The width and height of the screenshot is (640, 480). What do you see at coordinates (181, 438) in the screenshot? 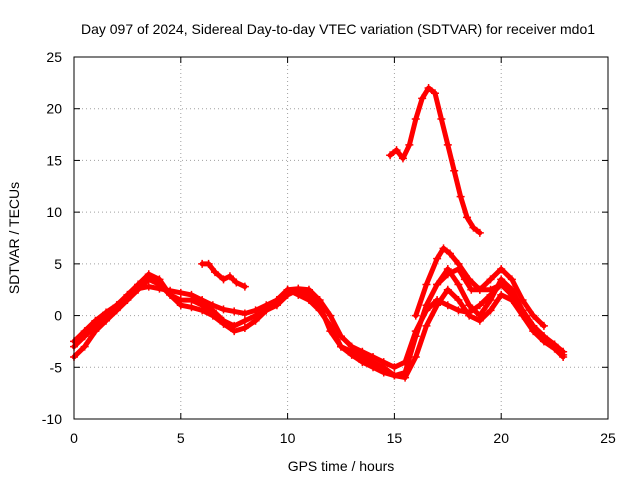
I see `x-tick-label: 5` at bounding box center [181, 438].